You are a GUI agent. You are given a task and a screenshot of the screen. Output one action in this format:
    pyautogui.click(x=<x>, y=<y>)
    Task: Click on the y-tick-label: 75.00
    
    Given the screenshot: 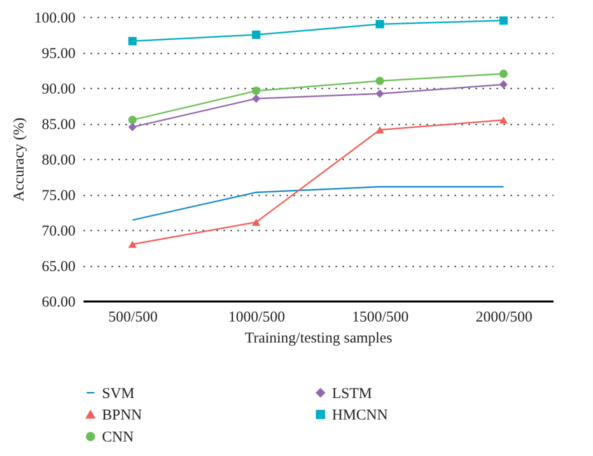 What is the action you would take?
    pyautogui.click(x=59, y=196)
    